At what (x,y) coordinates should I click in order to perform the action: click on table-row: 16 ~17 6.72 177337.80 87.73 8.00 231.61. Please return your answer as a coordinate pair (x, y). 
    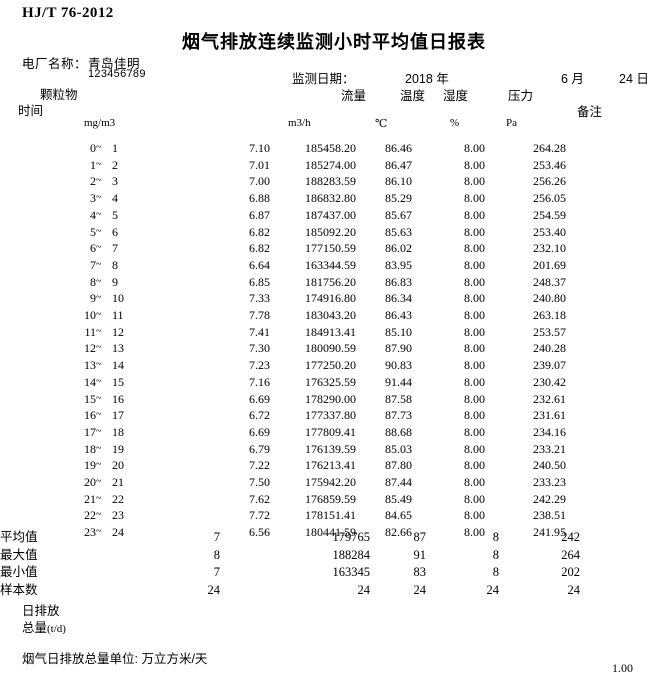
    Looking at the image, I should click on (334, 415).